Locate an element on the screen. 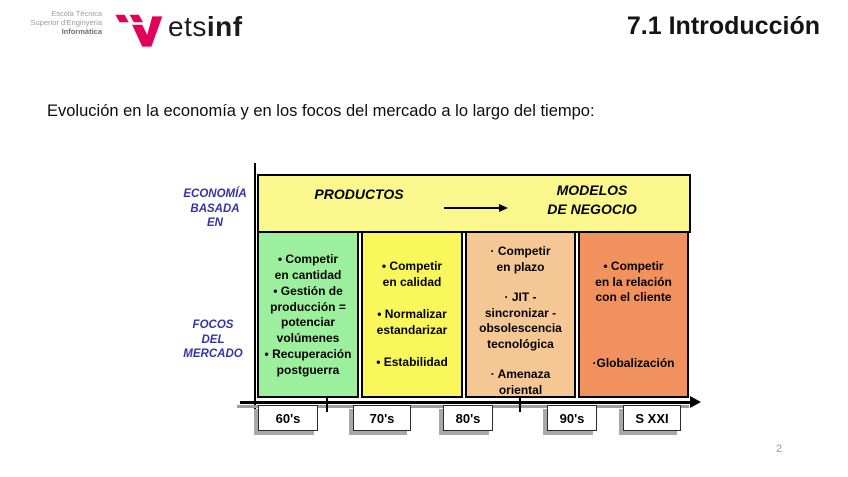  top-band: PRODUCTOS MODELOS DE NEGOCIO is located at coordinates (474, 203).